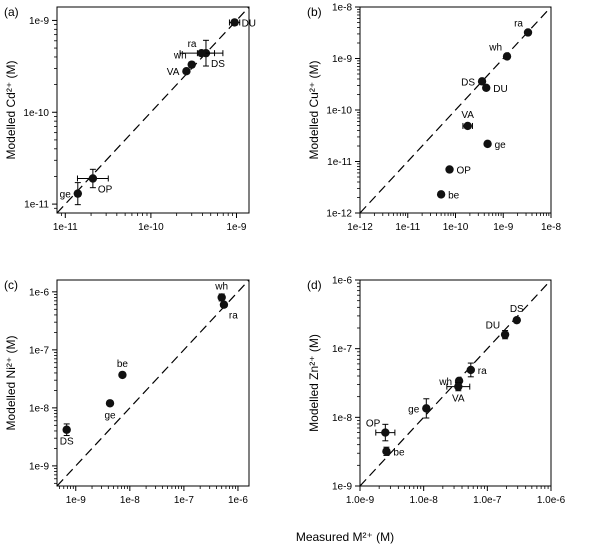  I want to click on x-tick-label: 1e-10, so click(151, 227).